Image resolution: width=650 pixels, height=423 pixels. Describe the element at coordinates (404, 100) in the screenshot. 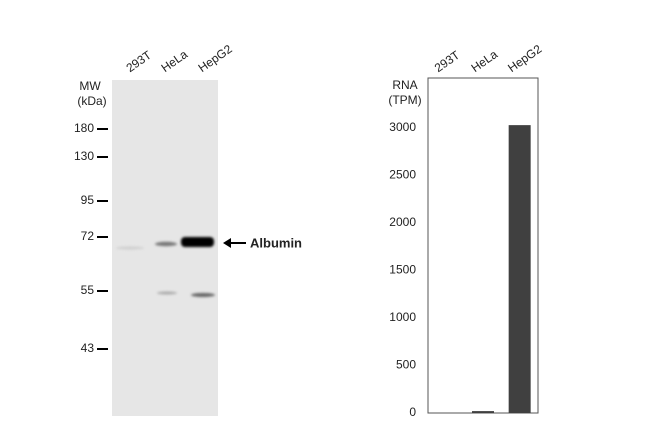

I see `y-axis-label: (TPM)` at that location.